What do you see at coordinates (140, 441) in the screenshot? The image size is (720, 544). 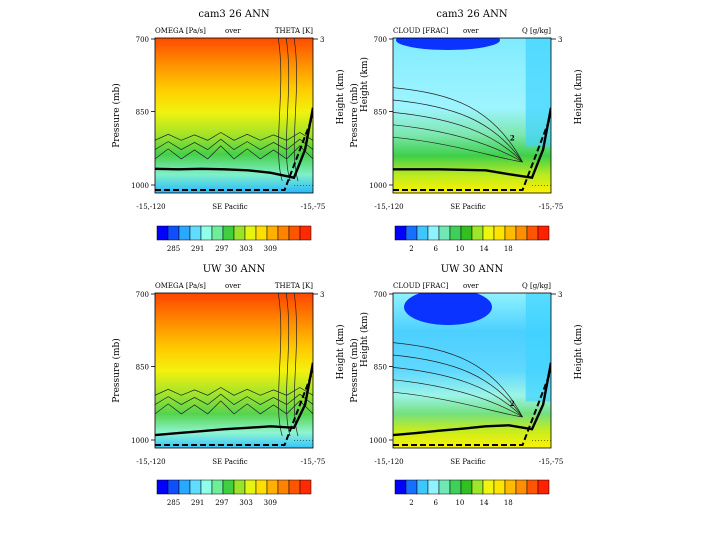 I see `y-tick-label: 1000` at bounding box center [140, 441].